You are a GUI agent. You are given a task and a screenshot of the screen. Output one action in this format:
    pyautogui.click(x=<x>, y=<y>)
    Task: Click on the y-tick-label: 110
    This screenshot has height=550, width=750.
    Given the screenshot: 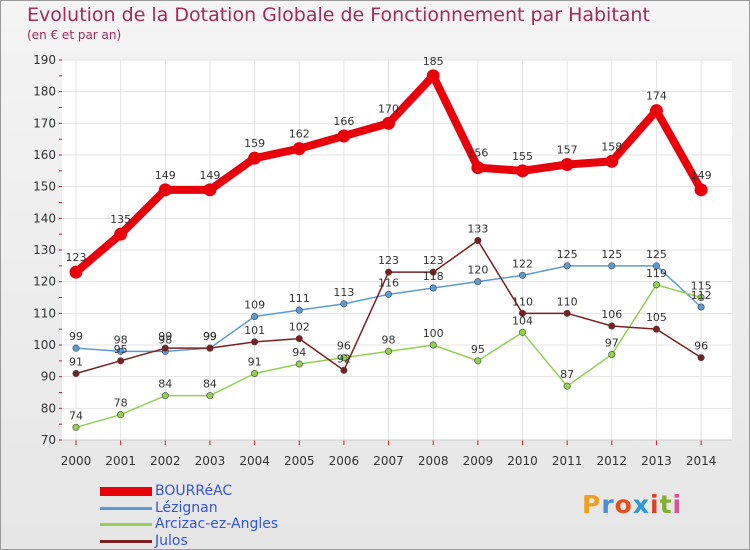 What is the action you would take?
    pyautogui.click(x=44, y=313)
    